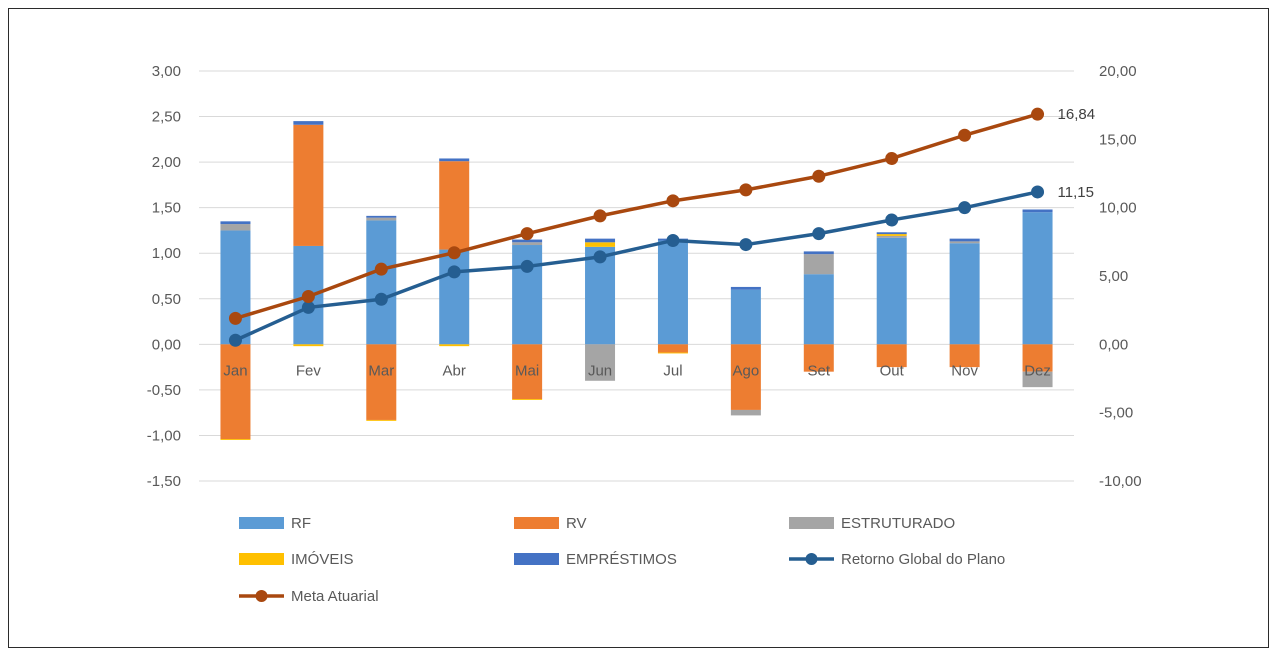  What do you see at coordinates (166, 162) in the screenshot?
I see `left-tick-label: 2,00` at bounding box center [166, 162].